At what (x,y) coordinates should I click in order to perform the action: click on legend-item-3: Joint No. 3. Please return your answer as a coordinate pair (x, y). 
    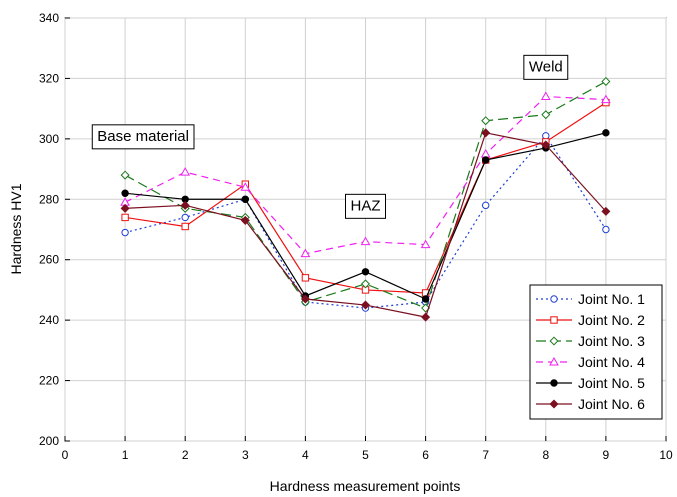
    Looking at the image, I should click on (590, 341).